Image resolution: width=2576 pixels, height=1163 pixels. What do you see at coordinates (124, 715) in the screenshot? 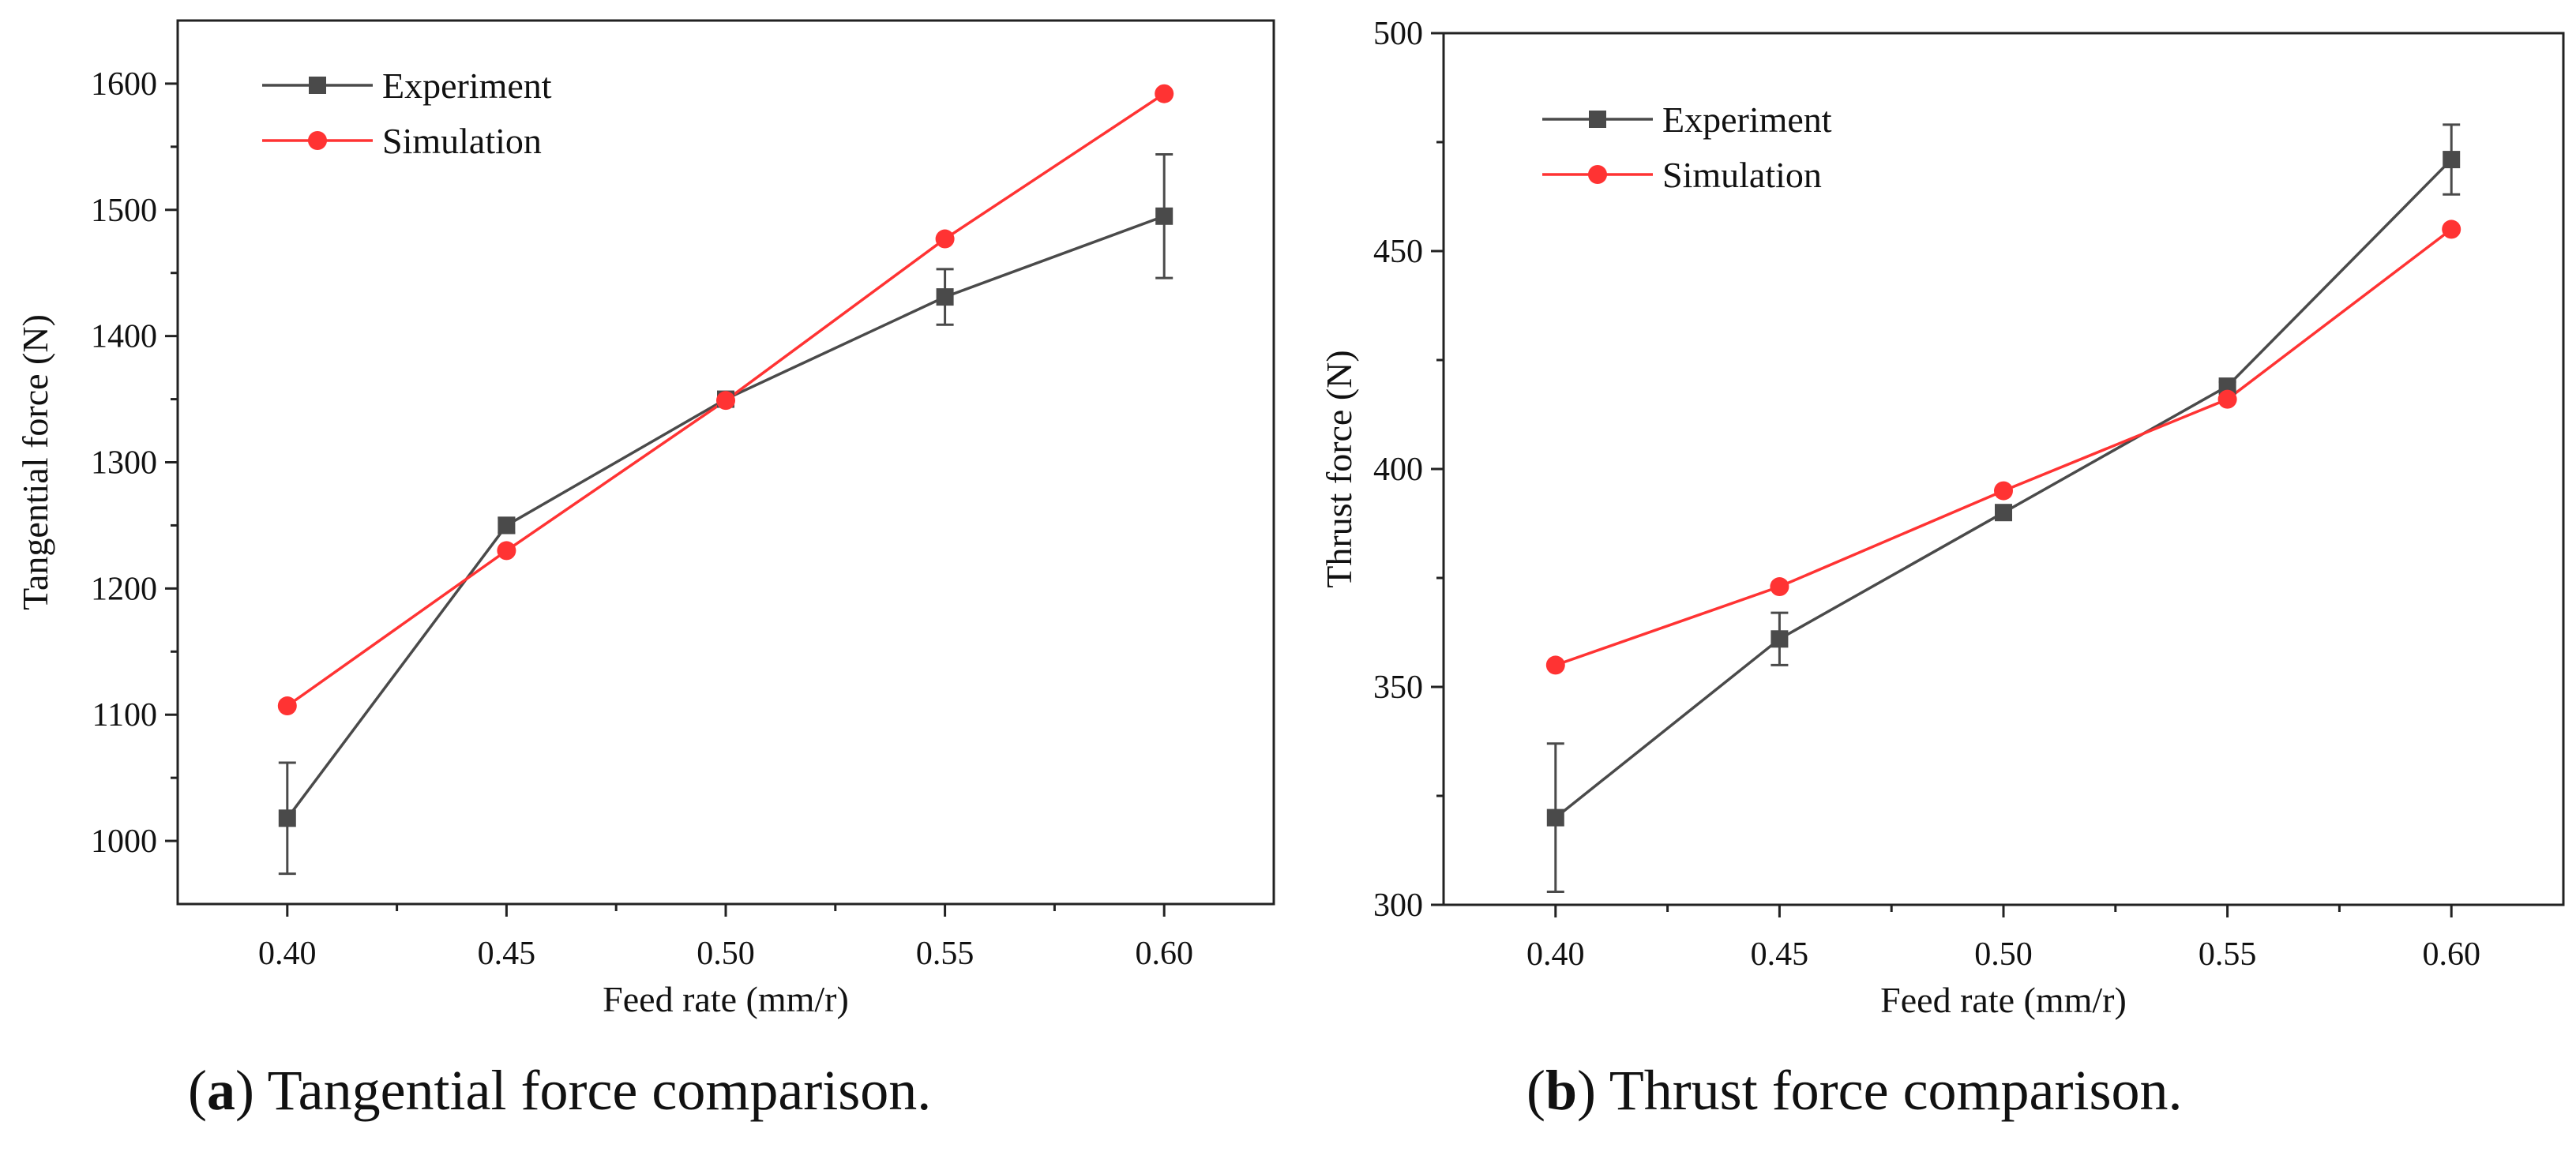
I see `a-y-tick-label: 1100` at bounding box center [124, 715].